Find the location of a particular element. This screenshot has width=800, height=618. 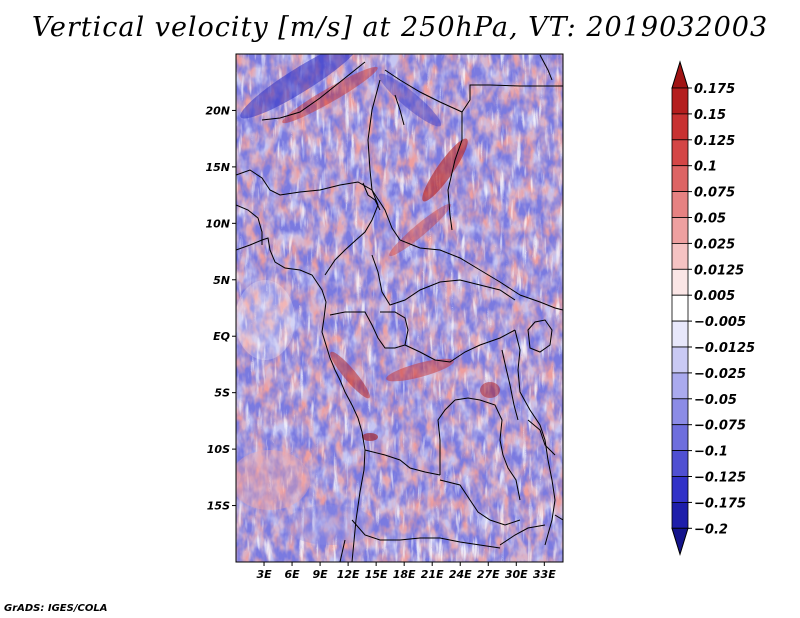

colorbar-label: 0.075 is located at coordinates (714, 193).